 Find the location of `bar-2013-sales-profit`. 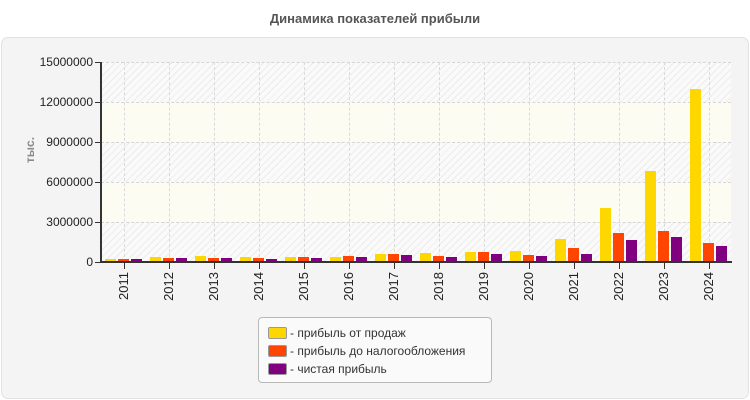

bar-2013-sales-profit is located at coordinates (200, 258).